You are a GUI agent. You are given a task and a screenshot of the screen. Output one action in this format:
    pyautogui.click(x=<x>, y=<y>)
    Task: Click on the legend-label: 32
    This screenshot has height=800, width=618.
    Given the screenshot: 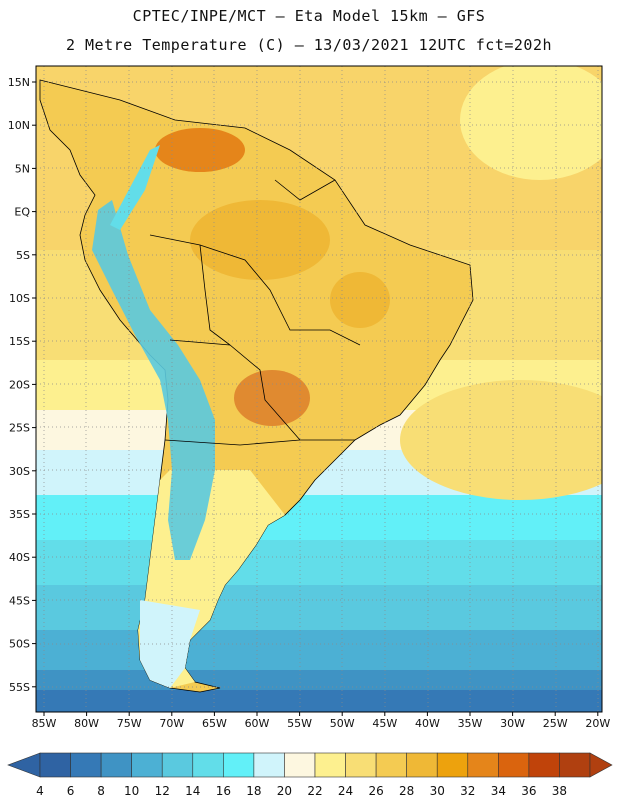 What is the action you would take?
    pyautogui.click(x=467, y=791)
    